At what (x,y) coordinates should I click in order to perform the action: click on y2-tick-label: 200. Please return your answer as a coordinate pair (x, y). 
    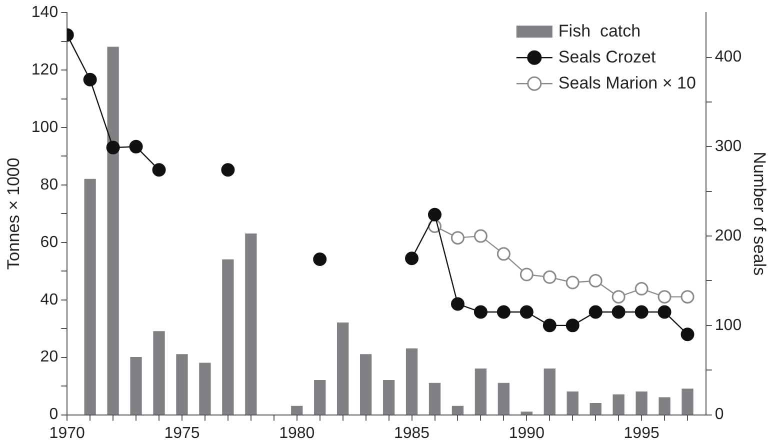
    Looking at the image, I should click on (728, 235).